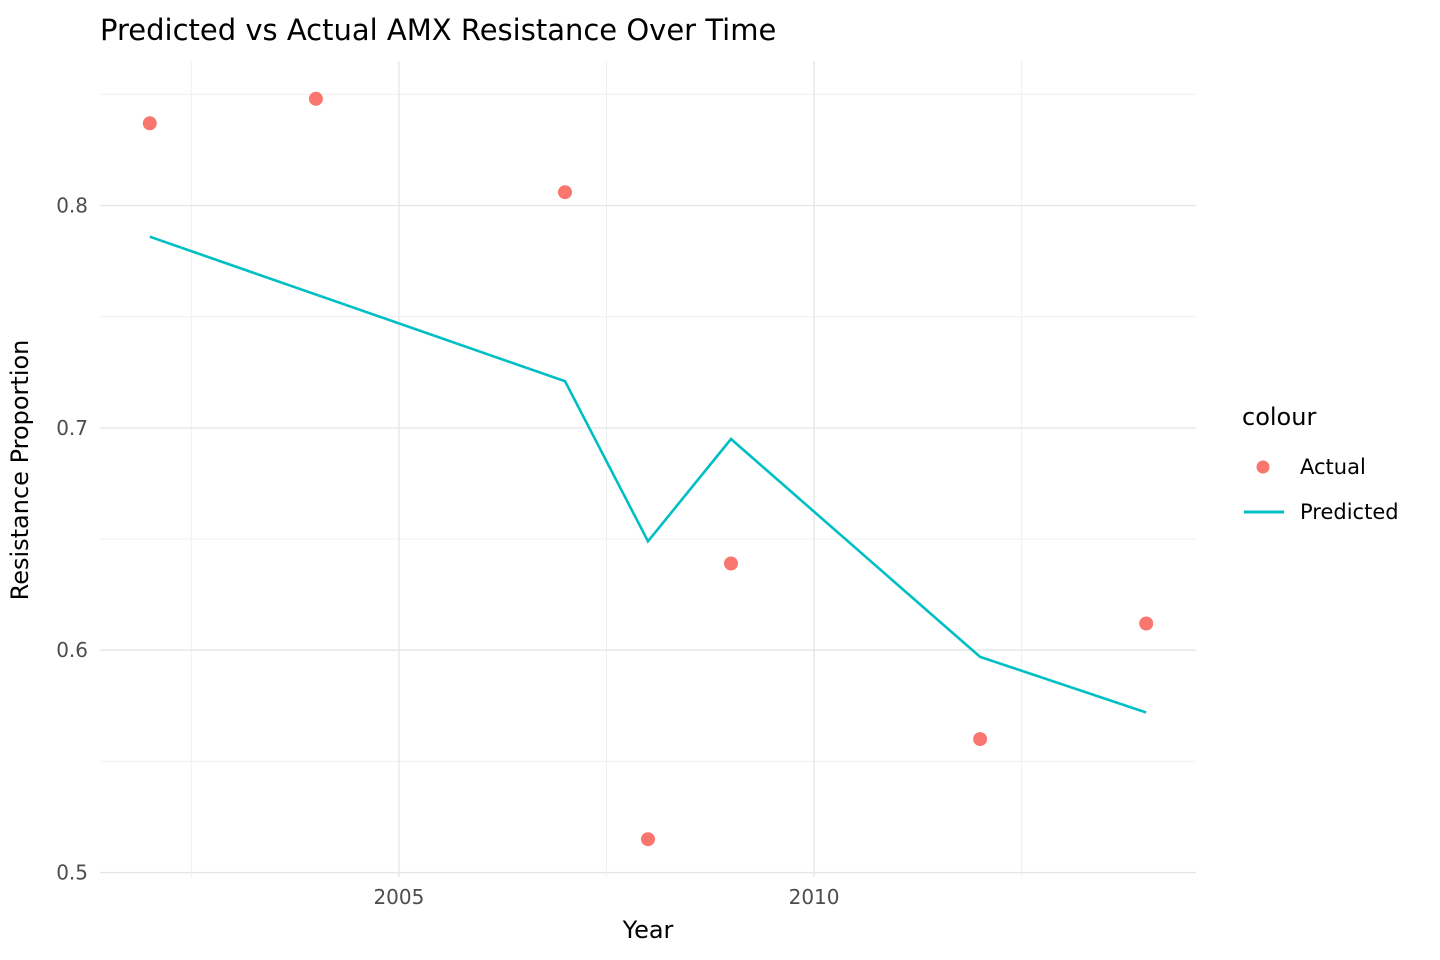  Describe the element at coordinates (72, 873) in the screenshot. I see `y-tick-label: 0.5` at that location.